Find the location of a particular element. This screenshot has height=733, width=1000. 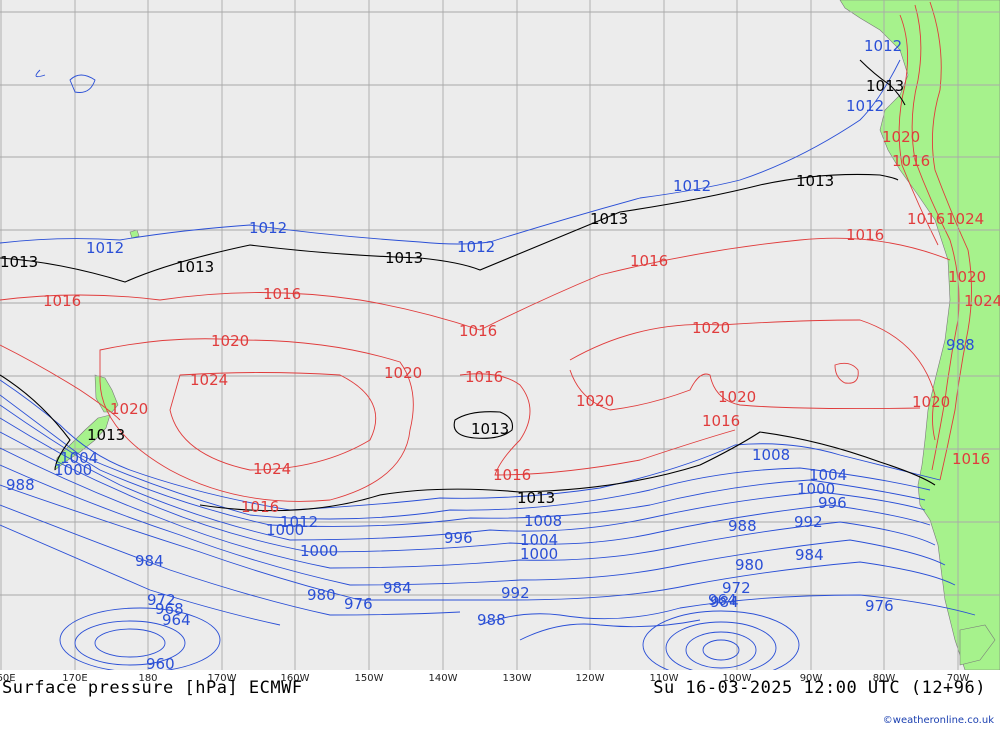

label-968: 968 is located at coordinates (169, 609).